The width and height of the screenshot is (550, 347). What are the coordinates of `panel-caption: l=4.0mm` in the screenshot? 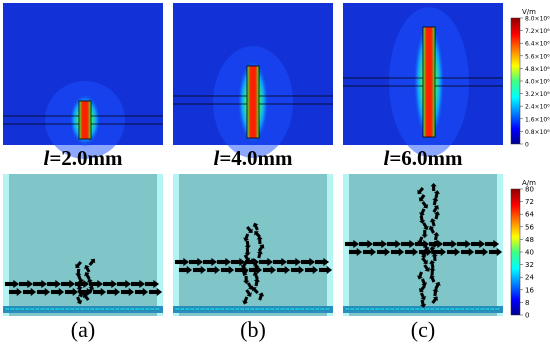 It's located at (253, 158).